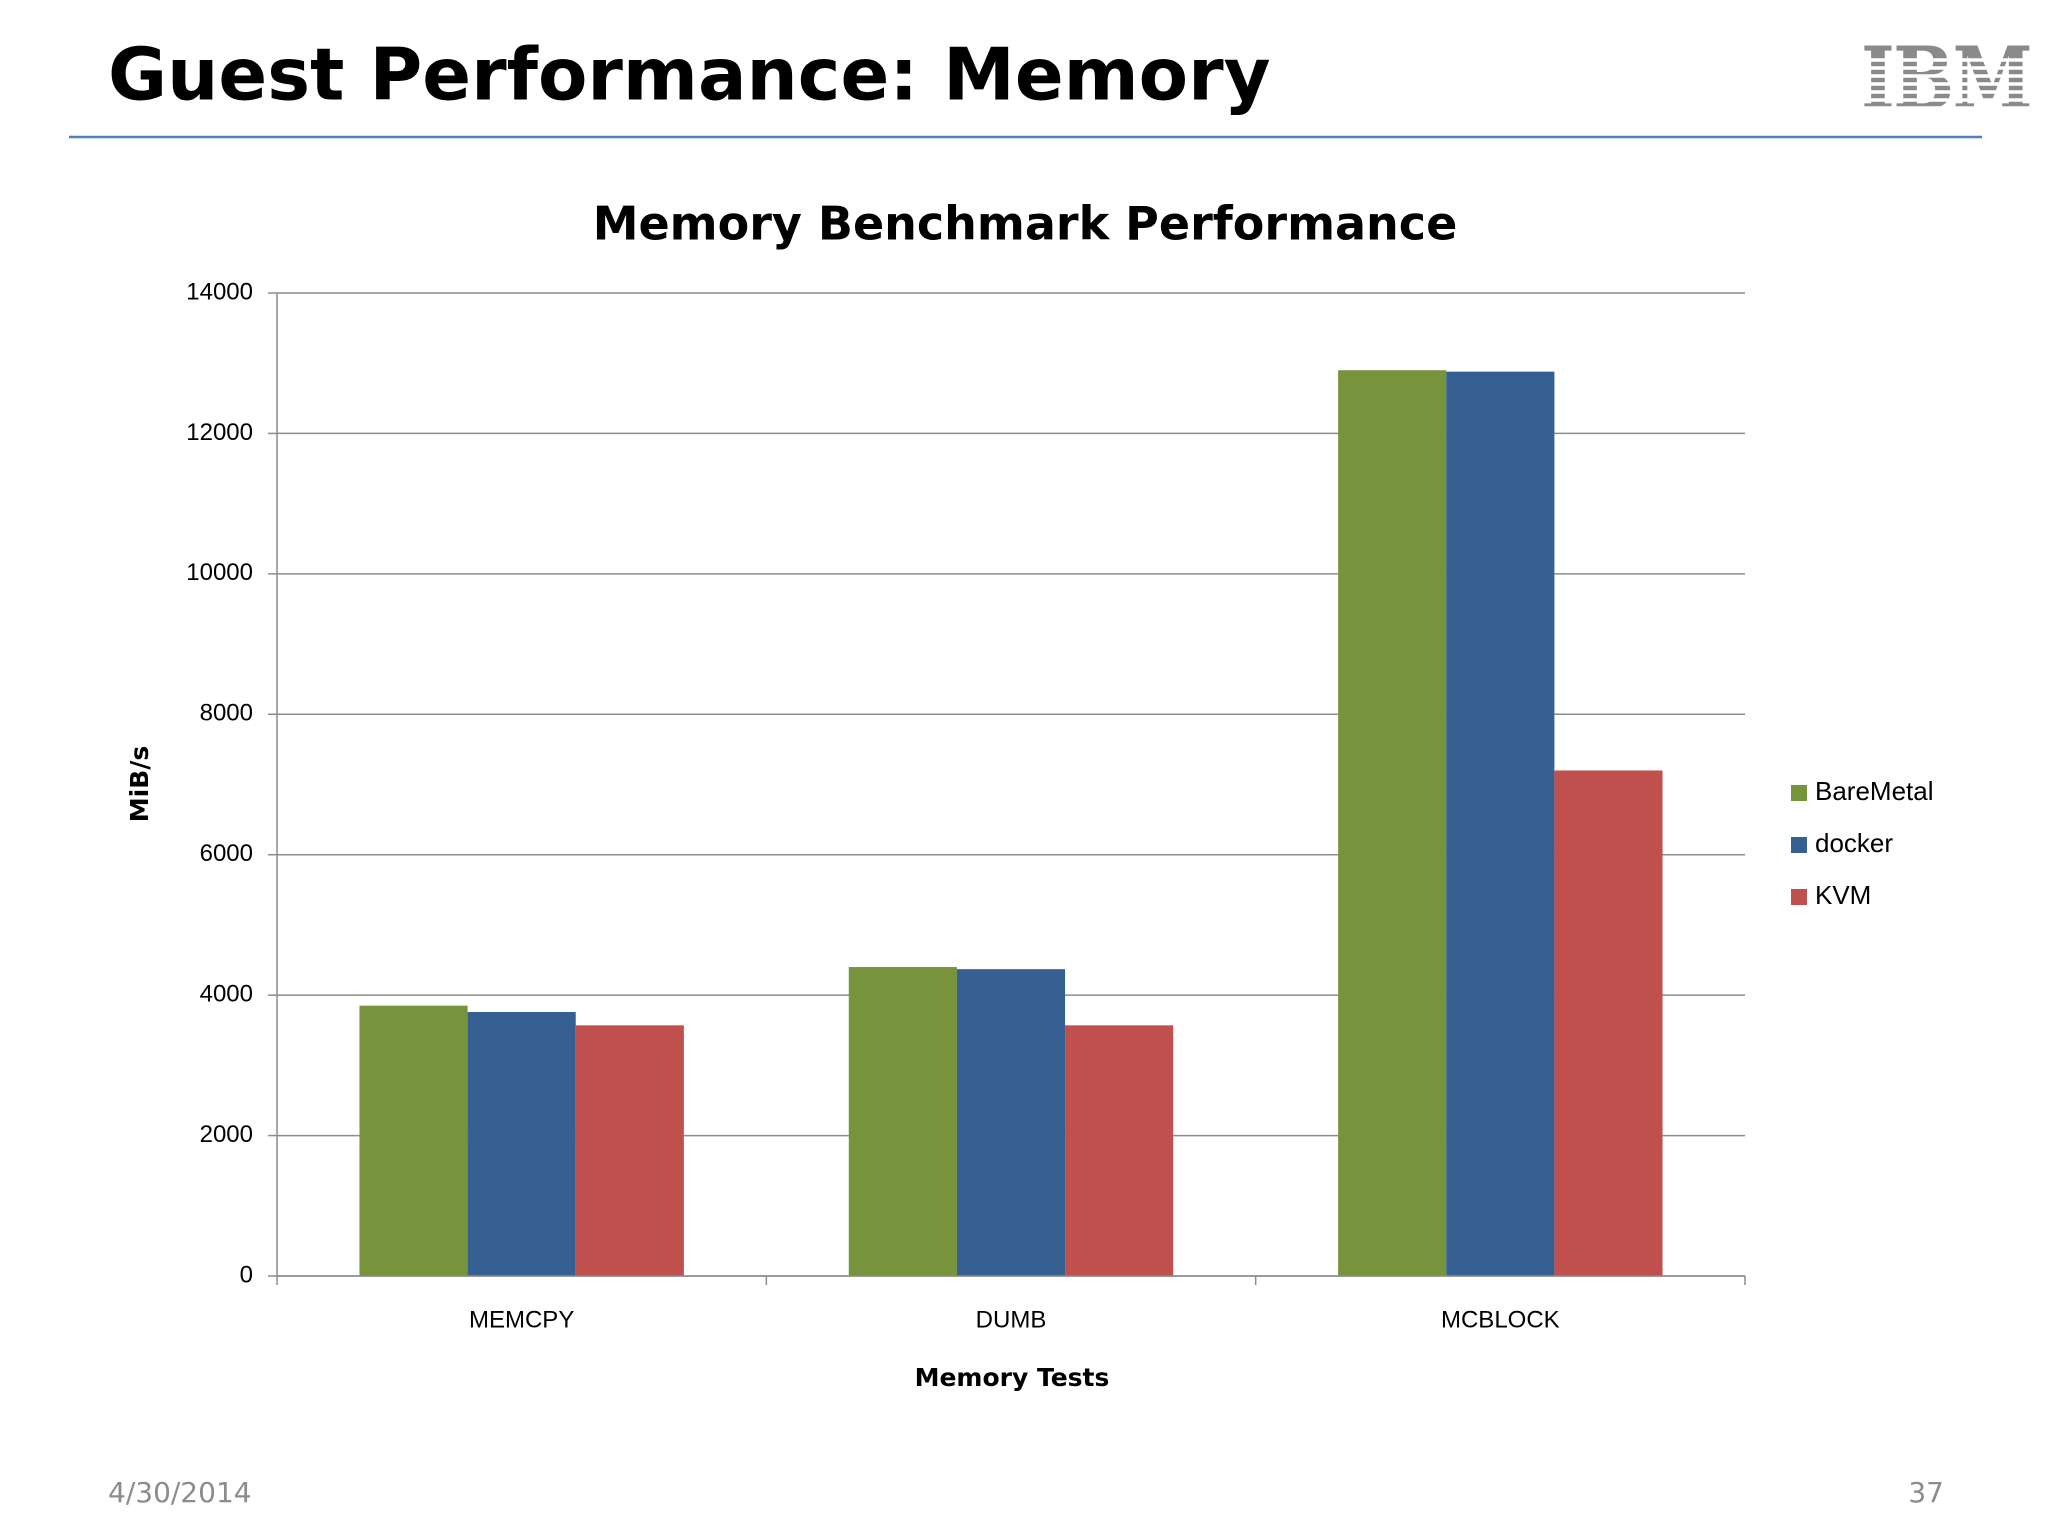 This screenshot has width=2048, height=1540. Describe the element at coordinates (226, 853) in the screenshot. I see `y-tick-label: 6000` at that location.